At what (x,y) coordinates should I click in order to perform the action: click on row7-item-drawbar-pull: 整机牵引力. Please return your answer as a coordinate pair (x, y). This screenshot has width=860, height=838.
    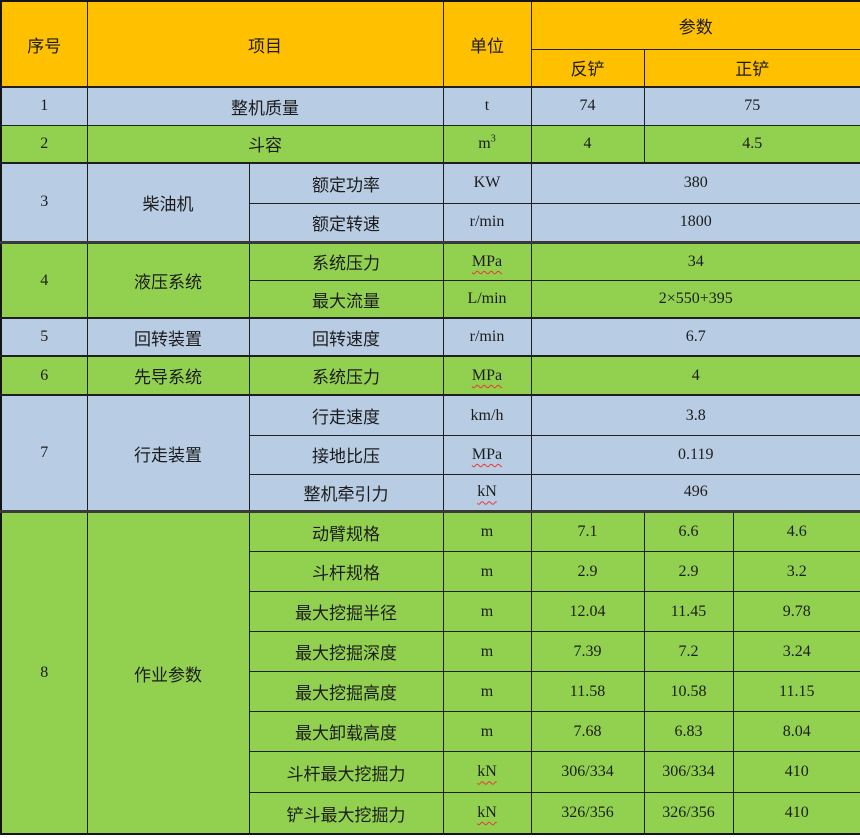
    Looking at the image, I should click on (346, 493).